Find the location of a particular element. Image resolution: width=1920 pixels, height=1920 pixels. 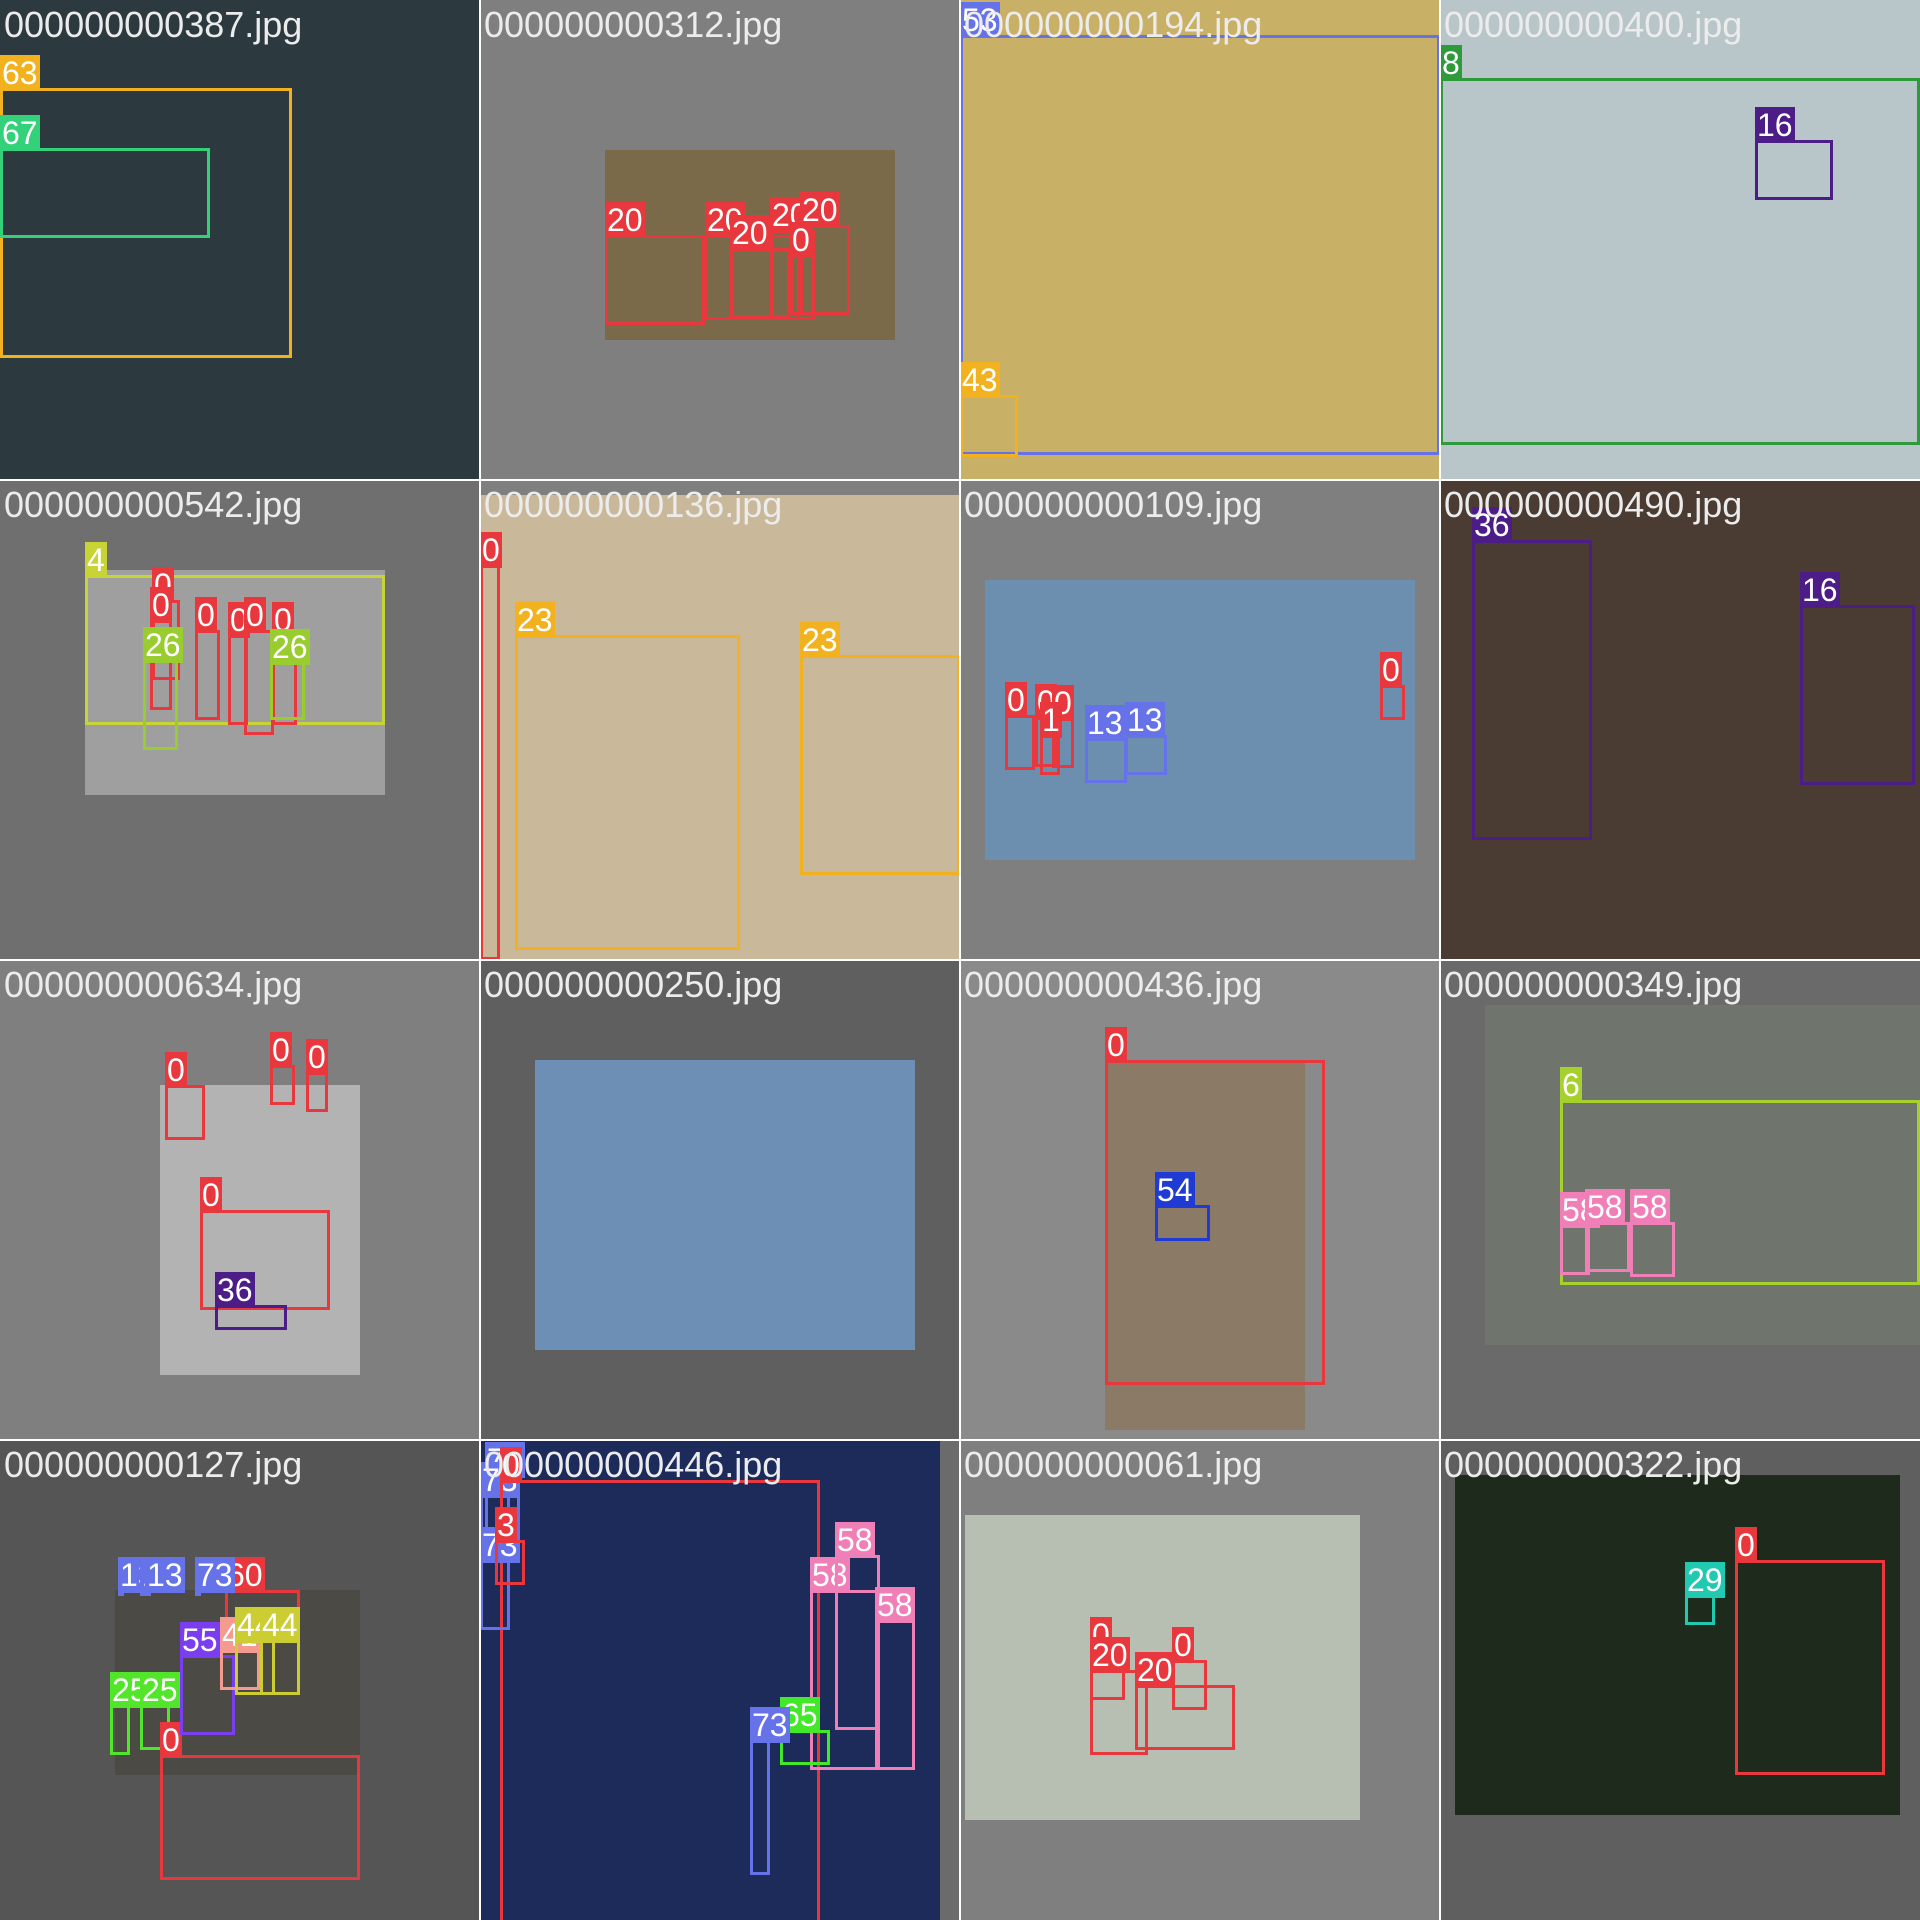

tile-filename: 000000000446.jpg is located at coordinates (633, 1464).